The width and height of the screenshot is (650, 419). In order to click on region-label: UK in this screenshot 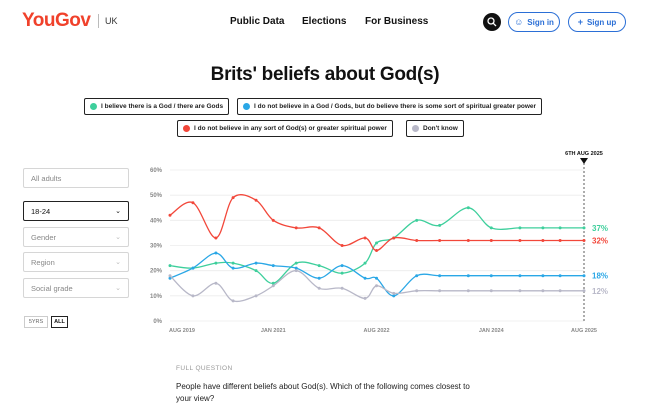, I will do `click(111, 21)`.